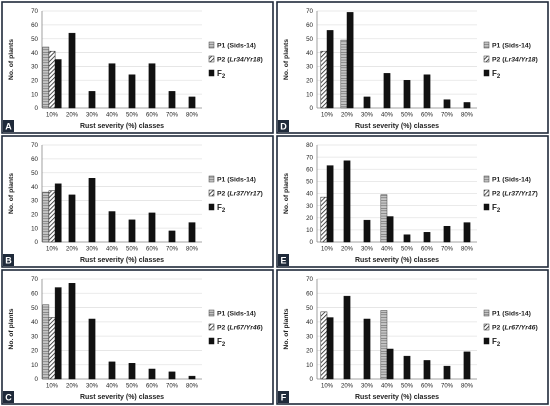  I want to click on legend-label-p1: P1 (Sids-14), so click(236, 314).